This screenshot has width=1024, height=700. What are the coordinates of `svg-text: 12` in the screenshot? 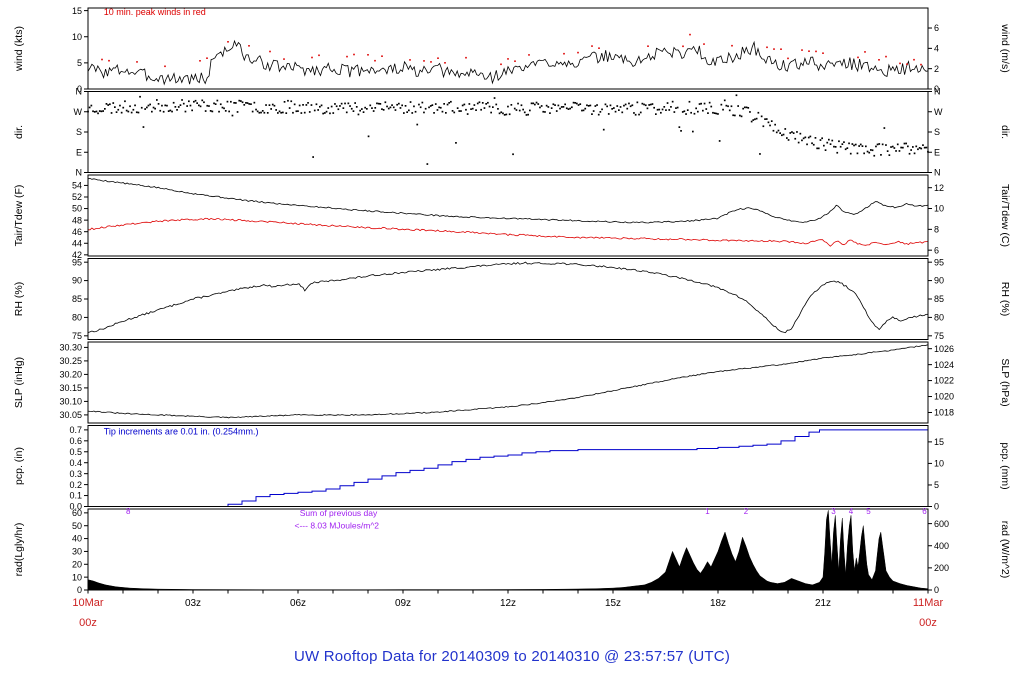 It's located at (939, 188).